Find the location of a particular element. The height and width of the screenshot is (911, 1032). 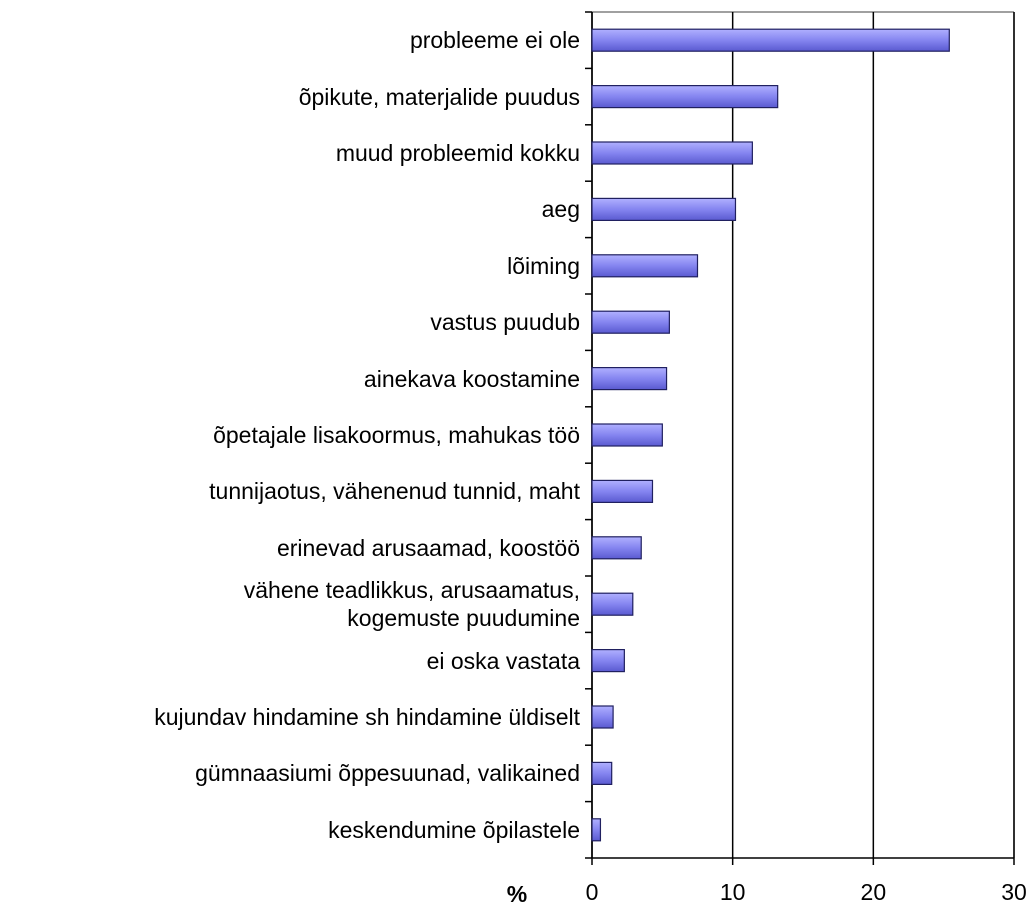

y-tick-label: probleeme ei ole is located at coordinates (494, 40).